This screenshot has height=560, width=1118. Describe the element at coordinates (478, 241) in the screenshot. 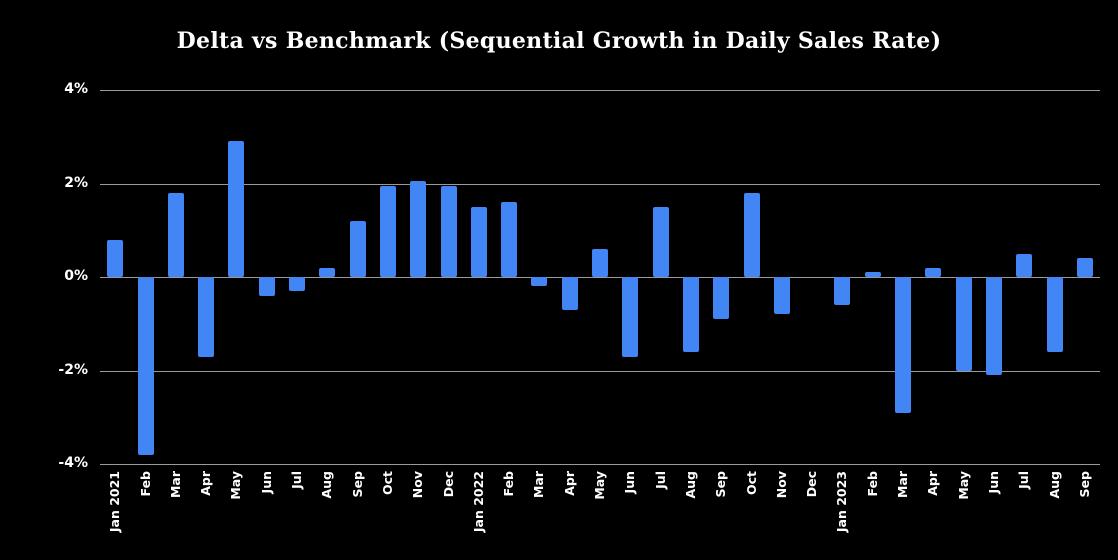

I see `bar-jan-2022` at that location.